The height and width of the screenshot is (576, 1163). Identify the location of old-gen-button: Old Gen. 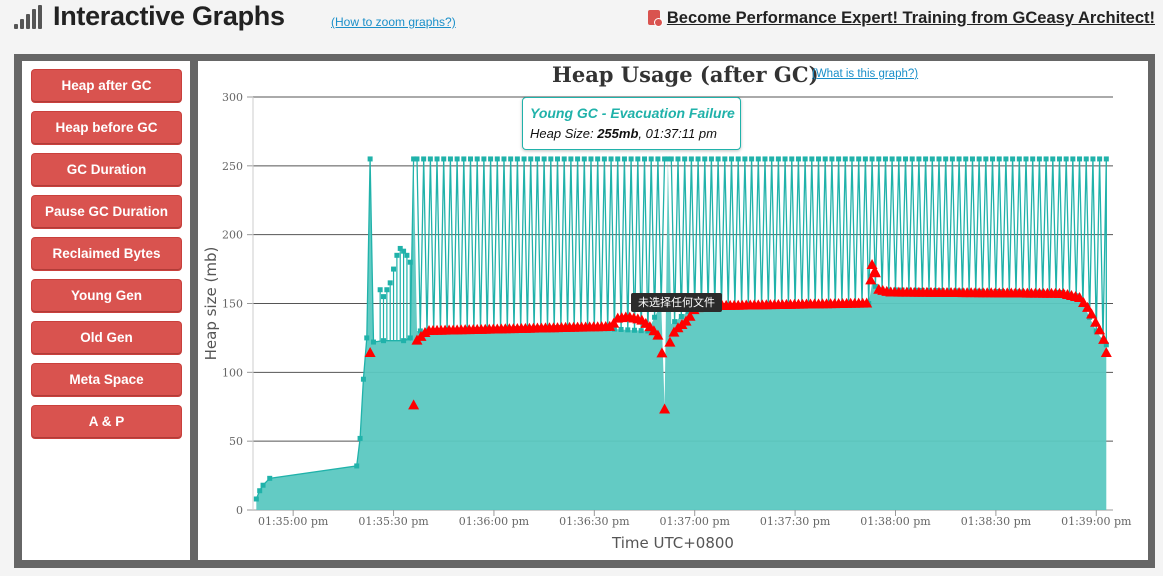
(106, 338).